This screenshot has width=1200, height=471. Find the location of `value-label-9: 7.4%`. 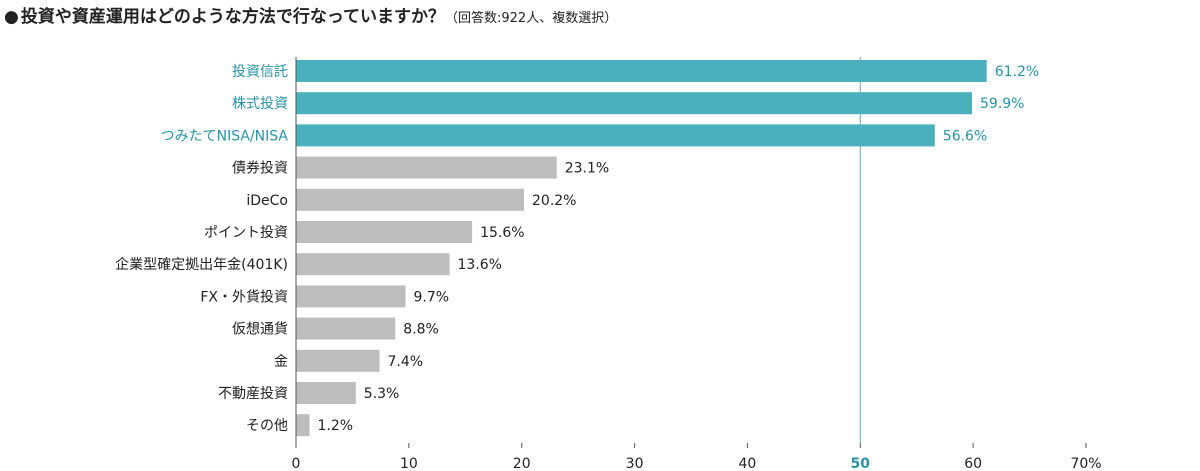

value-label-9: 7.4% is located at coordinates (406, 362).